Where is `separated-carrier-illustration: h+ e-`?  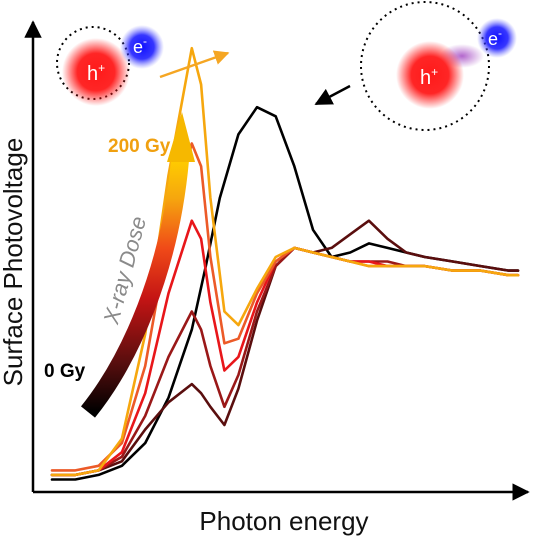
separated-carrier-illustration: h+ e- is located at coordinates (438, 66).